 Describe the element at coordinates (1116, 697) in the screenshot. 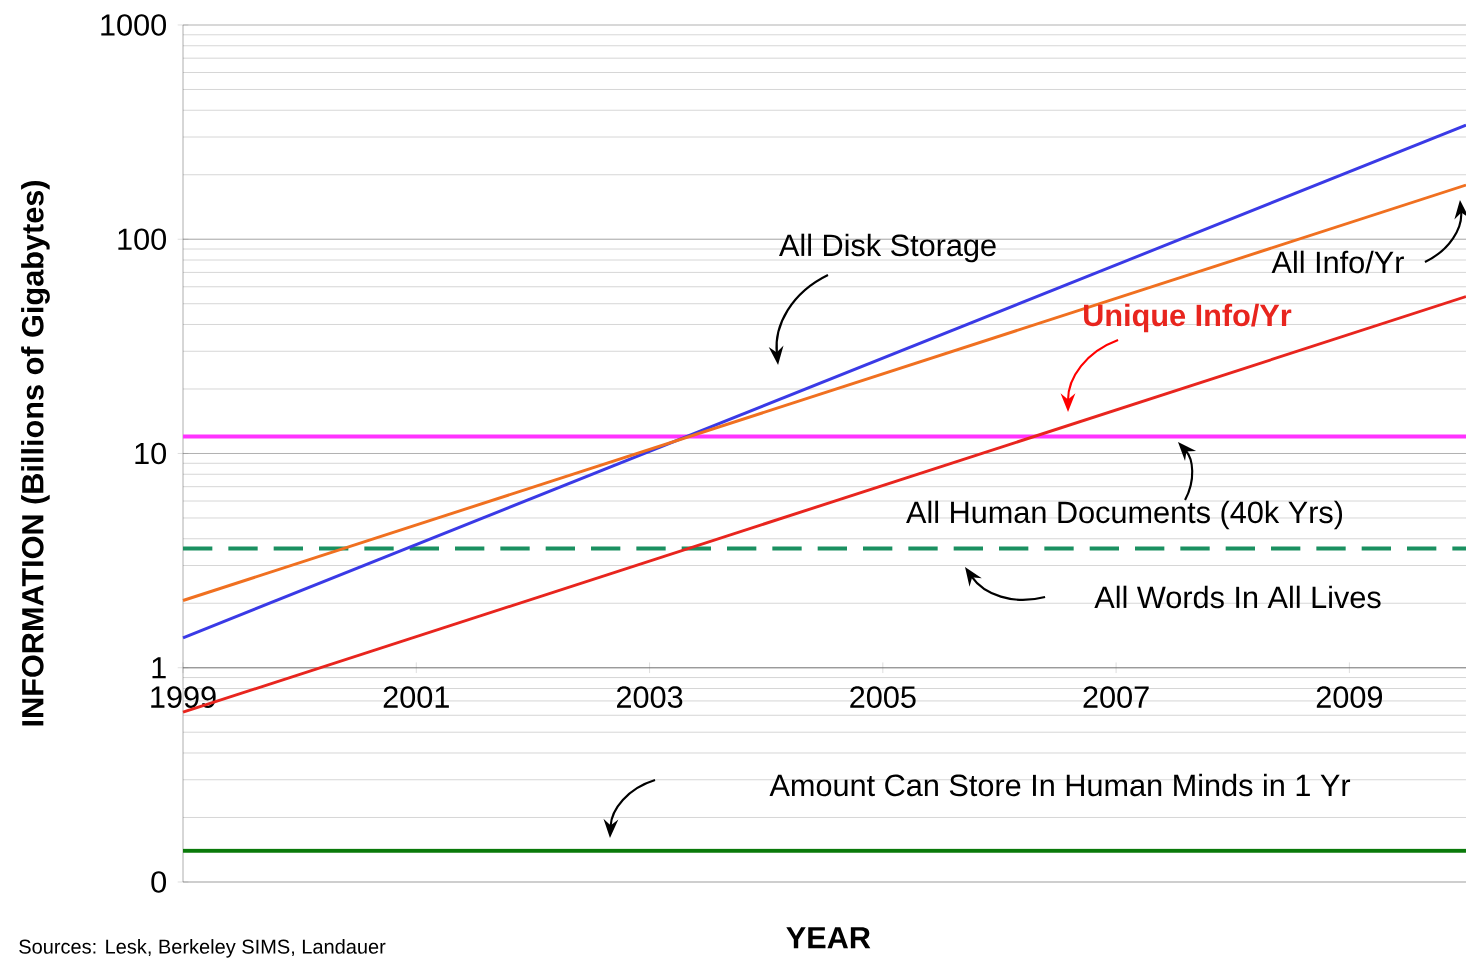

I see `x-tick-label: 2007` at that location.